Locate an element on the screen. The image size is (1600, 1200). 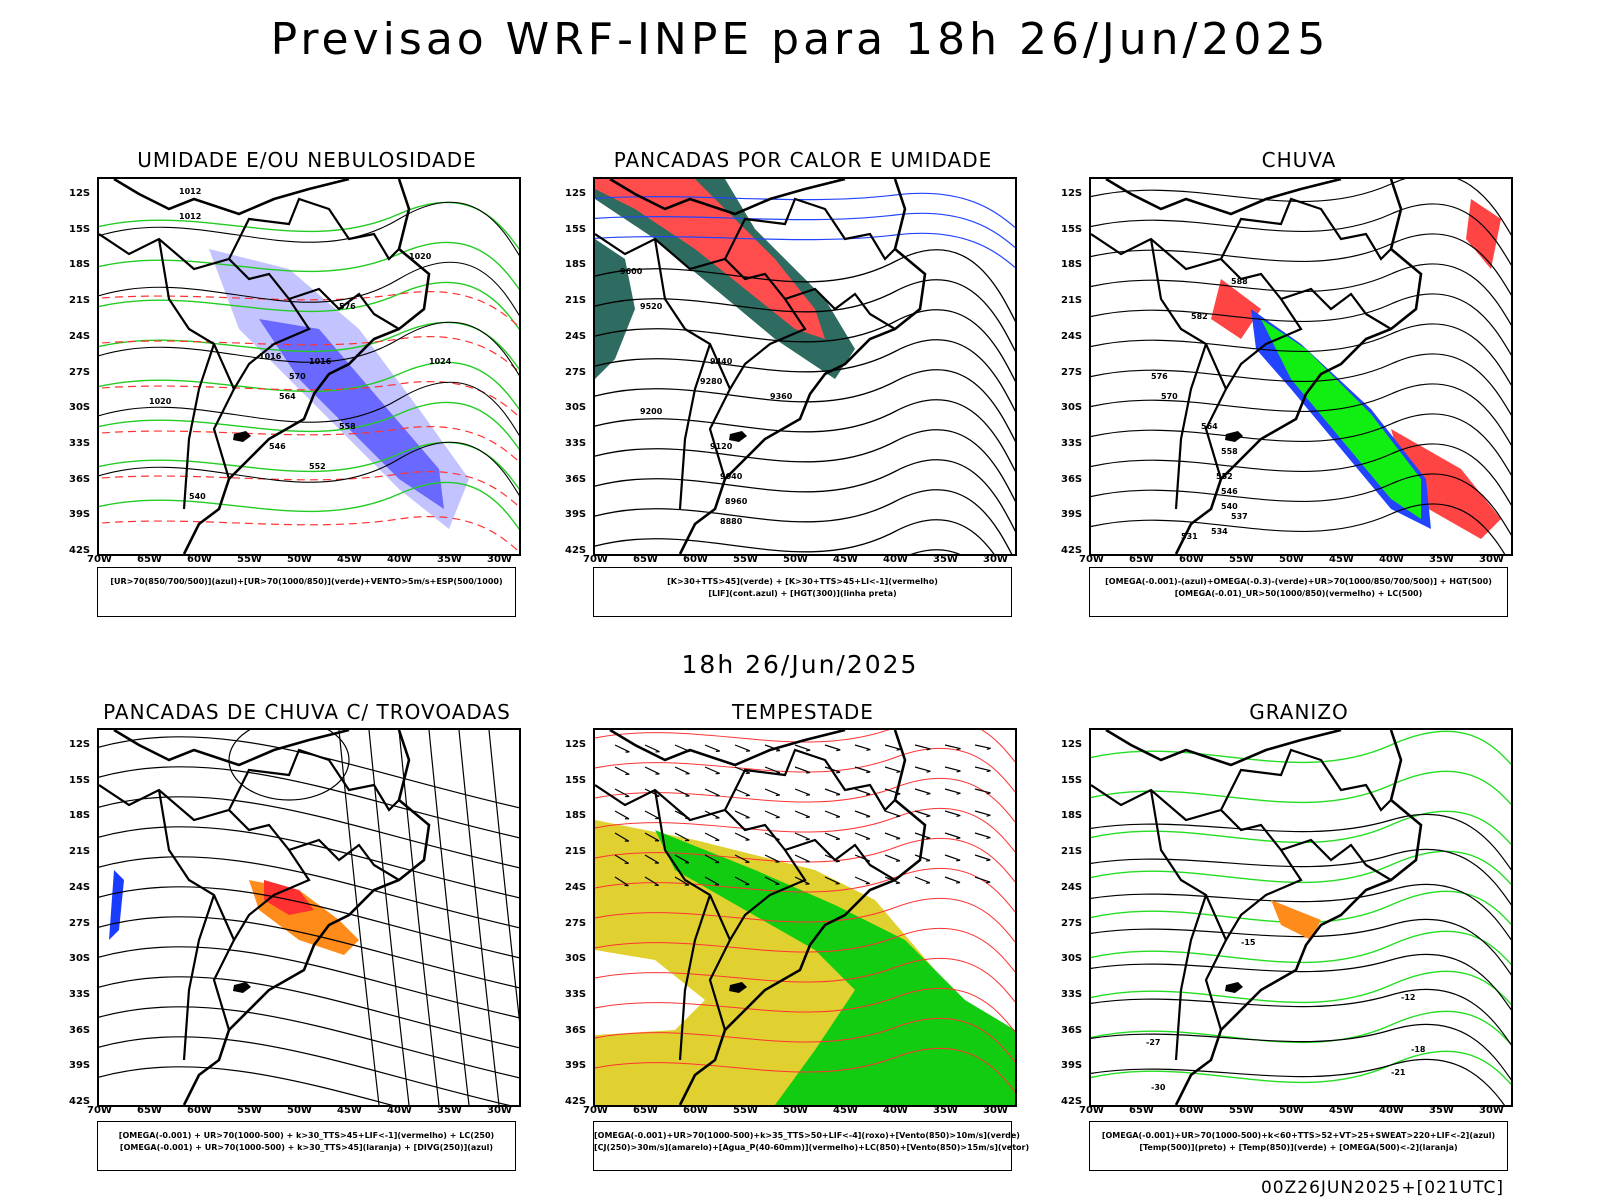
forecast-time-subtitle: 18h 26/Jun/2025 is located at coordinates (800, 664).